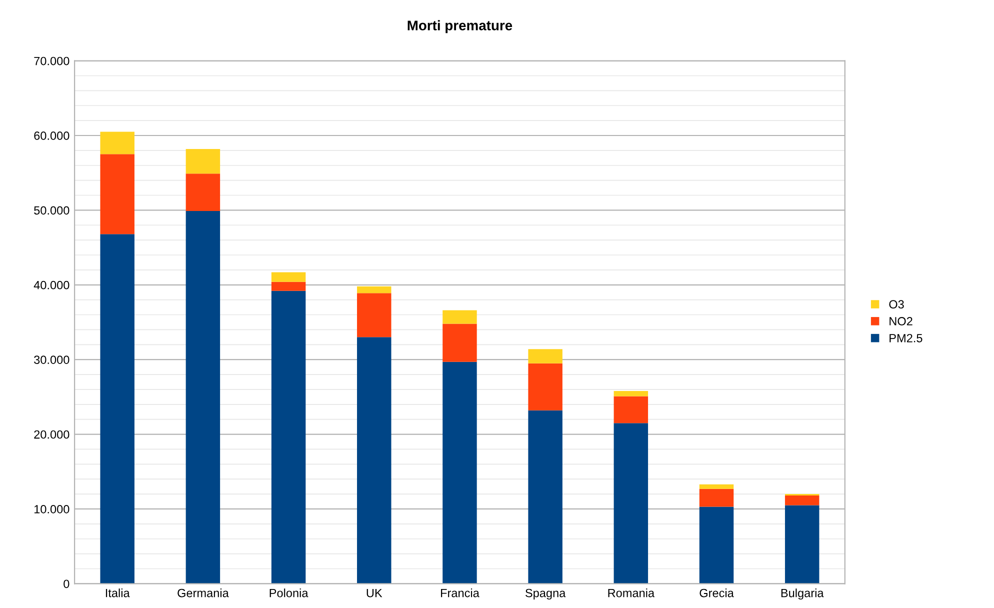  I want to click on x-tick-label: Spagna, so click(546, 594).